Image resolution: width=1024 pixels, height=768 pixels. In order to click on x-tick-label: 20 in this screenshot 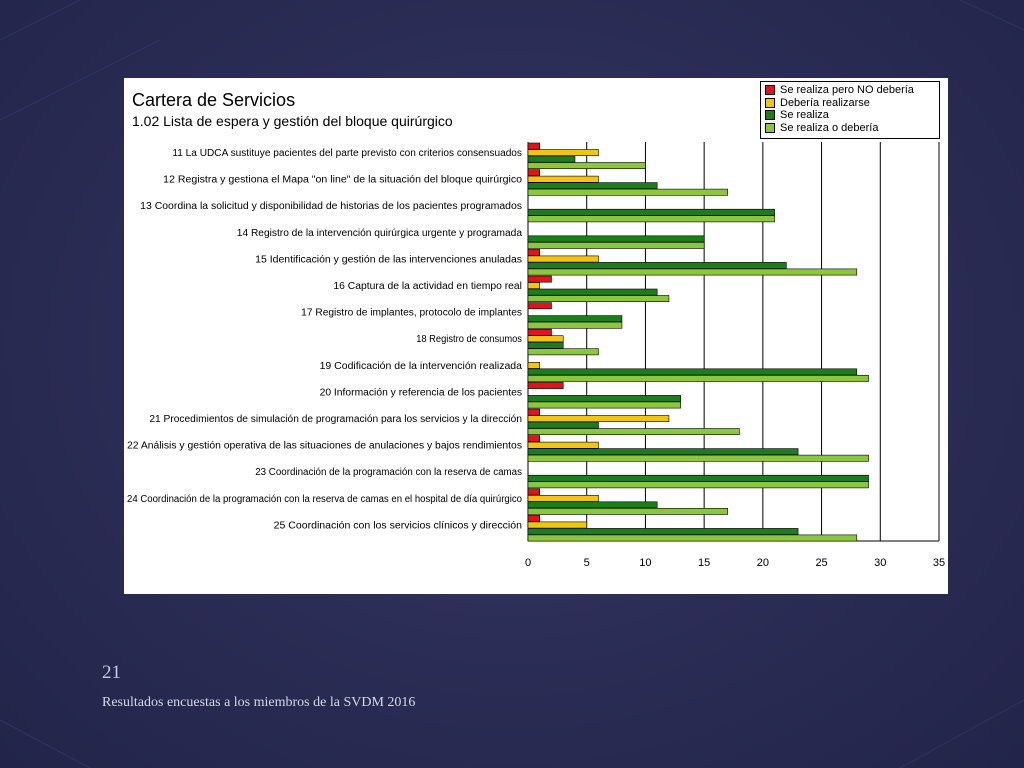, I will do `click(763, 563)`.